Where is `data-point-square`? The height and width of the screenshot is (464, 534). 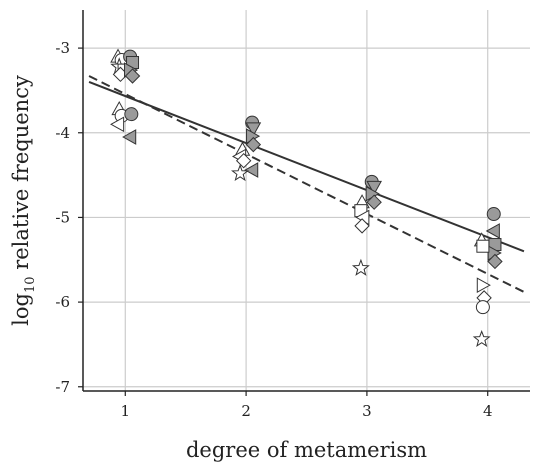 data-point-square is located at coordinates (483, 246).